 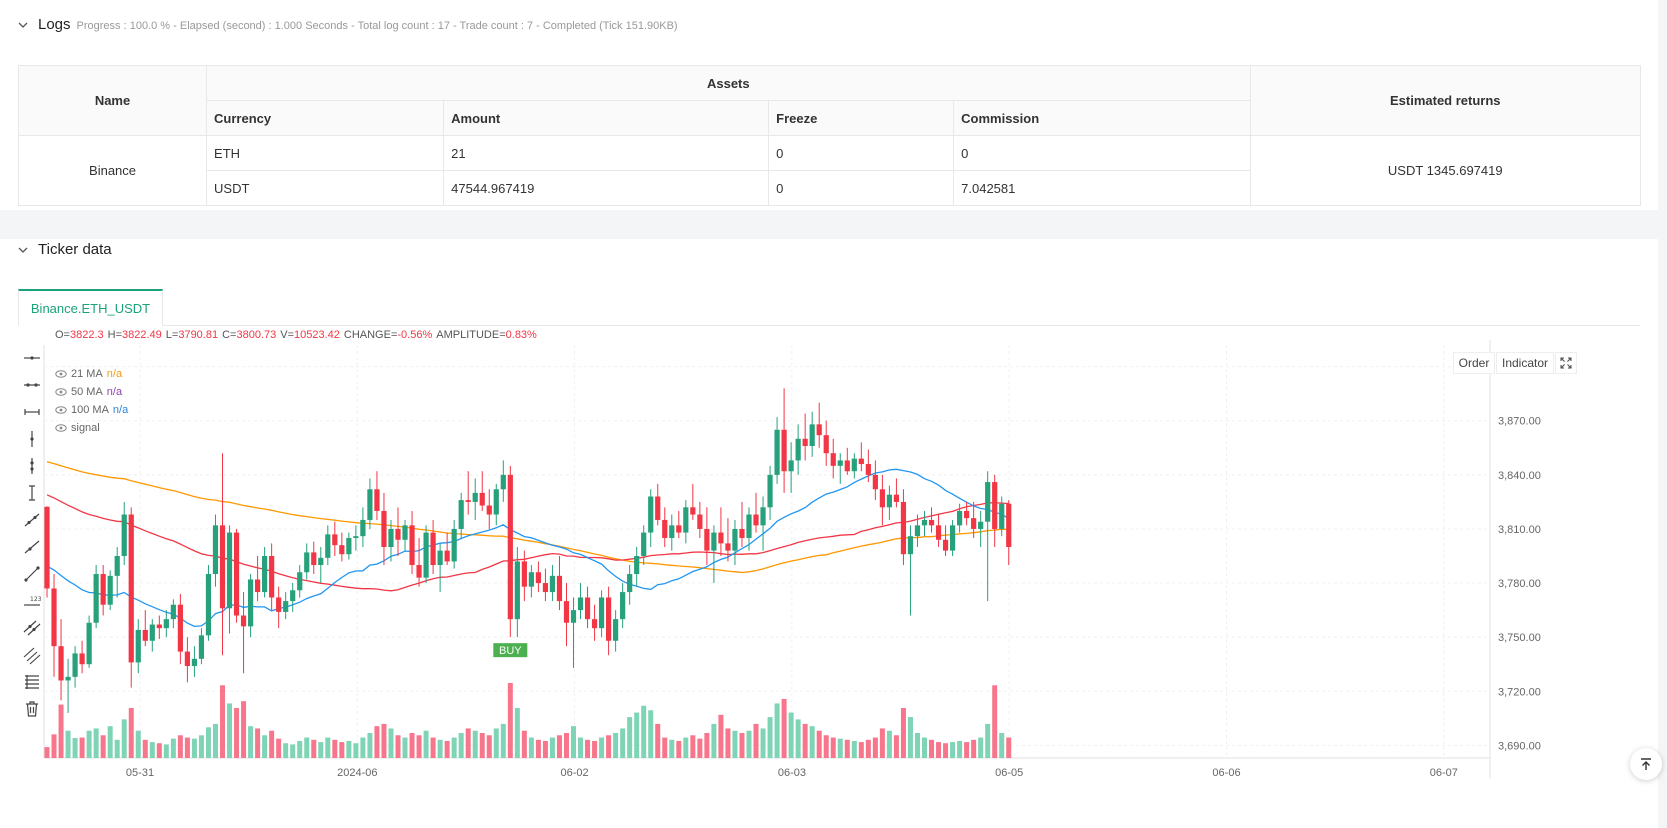 What do you see at coordinates (1566, 363) in the screenshot?
I see `fullscreen-button` at bounding box center [1566, 363].